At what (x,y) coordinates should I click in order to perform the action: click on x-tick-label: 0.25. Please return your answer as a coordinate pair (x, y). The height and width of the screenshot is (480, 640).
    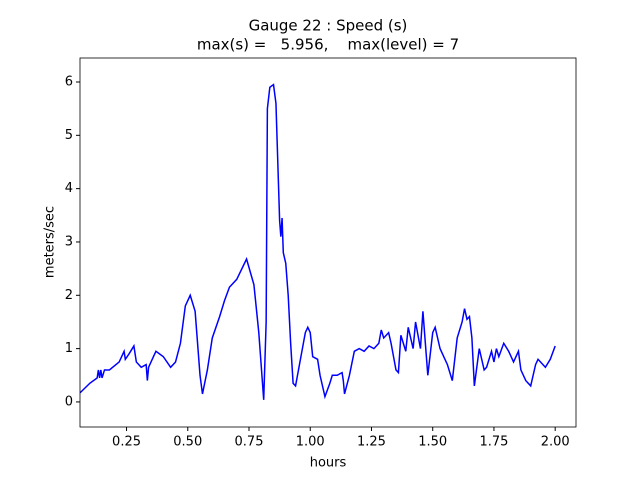
    Looking at the image, I should click on (126, 442).